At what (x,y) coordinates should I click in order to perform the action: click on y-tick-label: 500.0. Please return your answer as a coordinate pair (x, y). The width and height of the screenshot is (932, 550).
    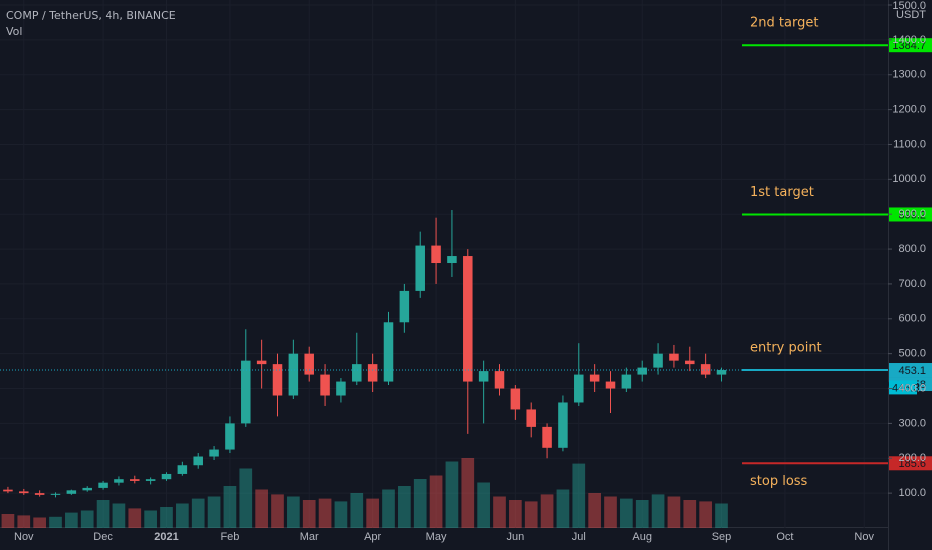
    Looking at the image, I should click on (912, 354).